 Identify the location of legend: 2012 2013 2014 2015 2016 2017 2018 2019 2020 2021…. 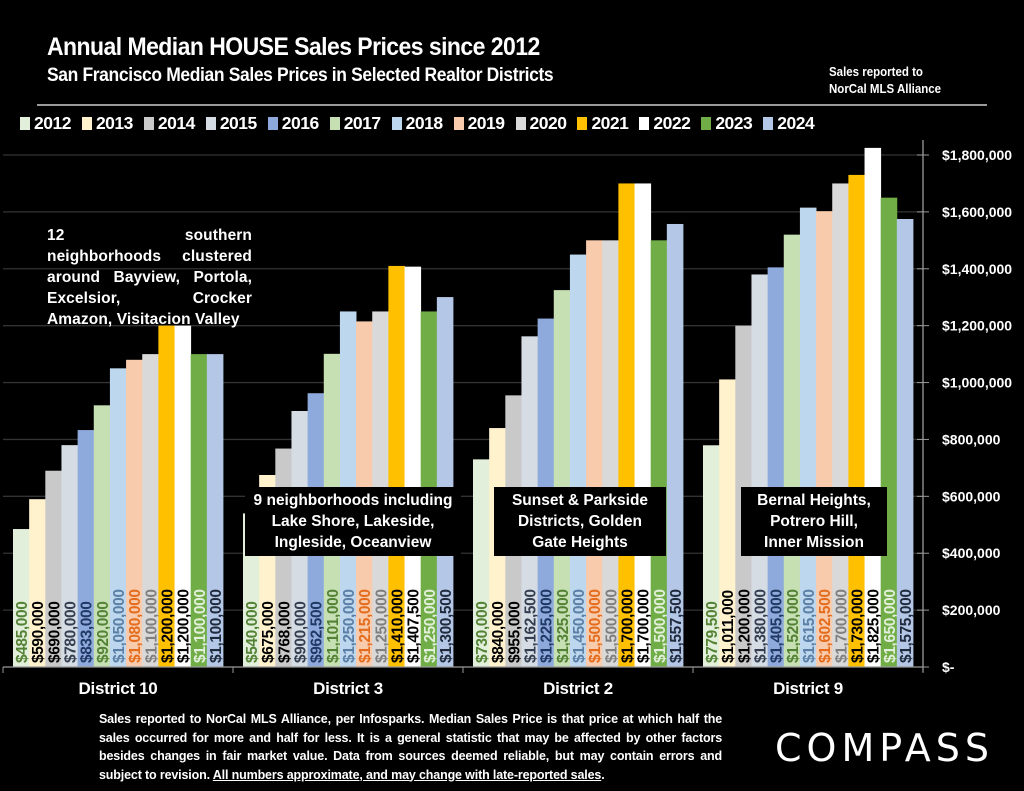
(422, 123).